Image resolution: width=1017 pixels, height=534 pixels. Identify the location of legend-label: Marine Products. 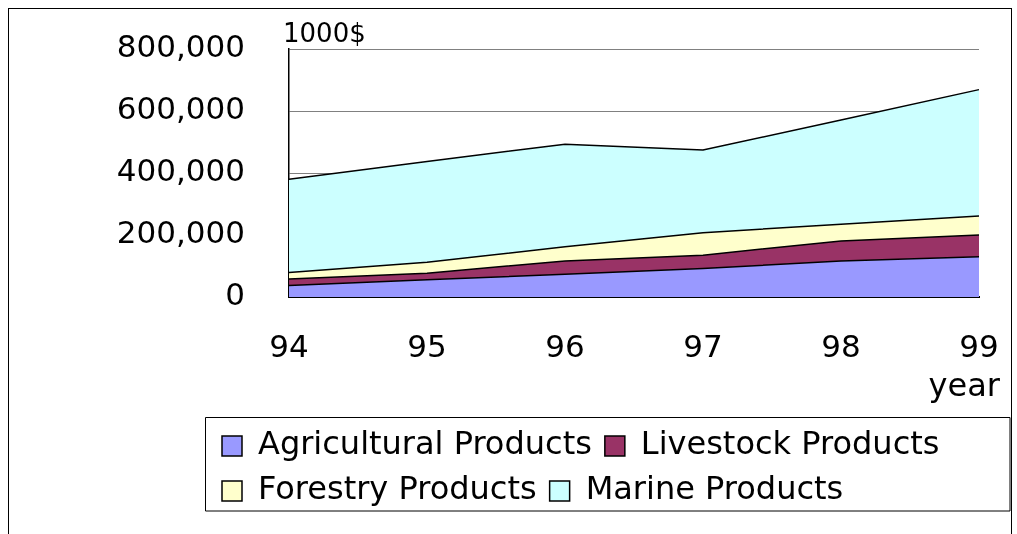
(714, 488).